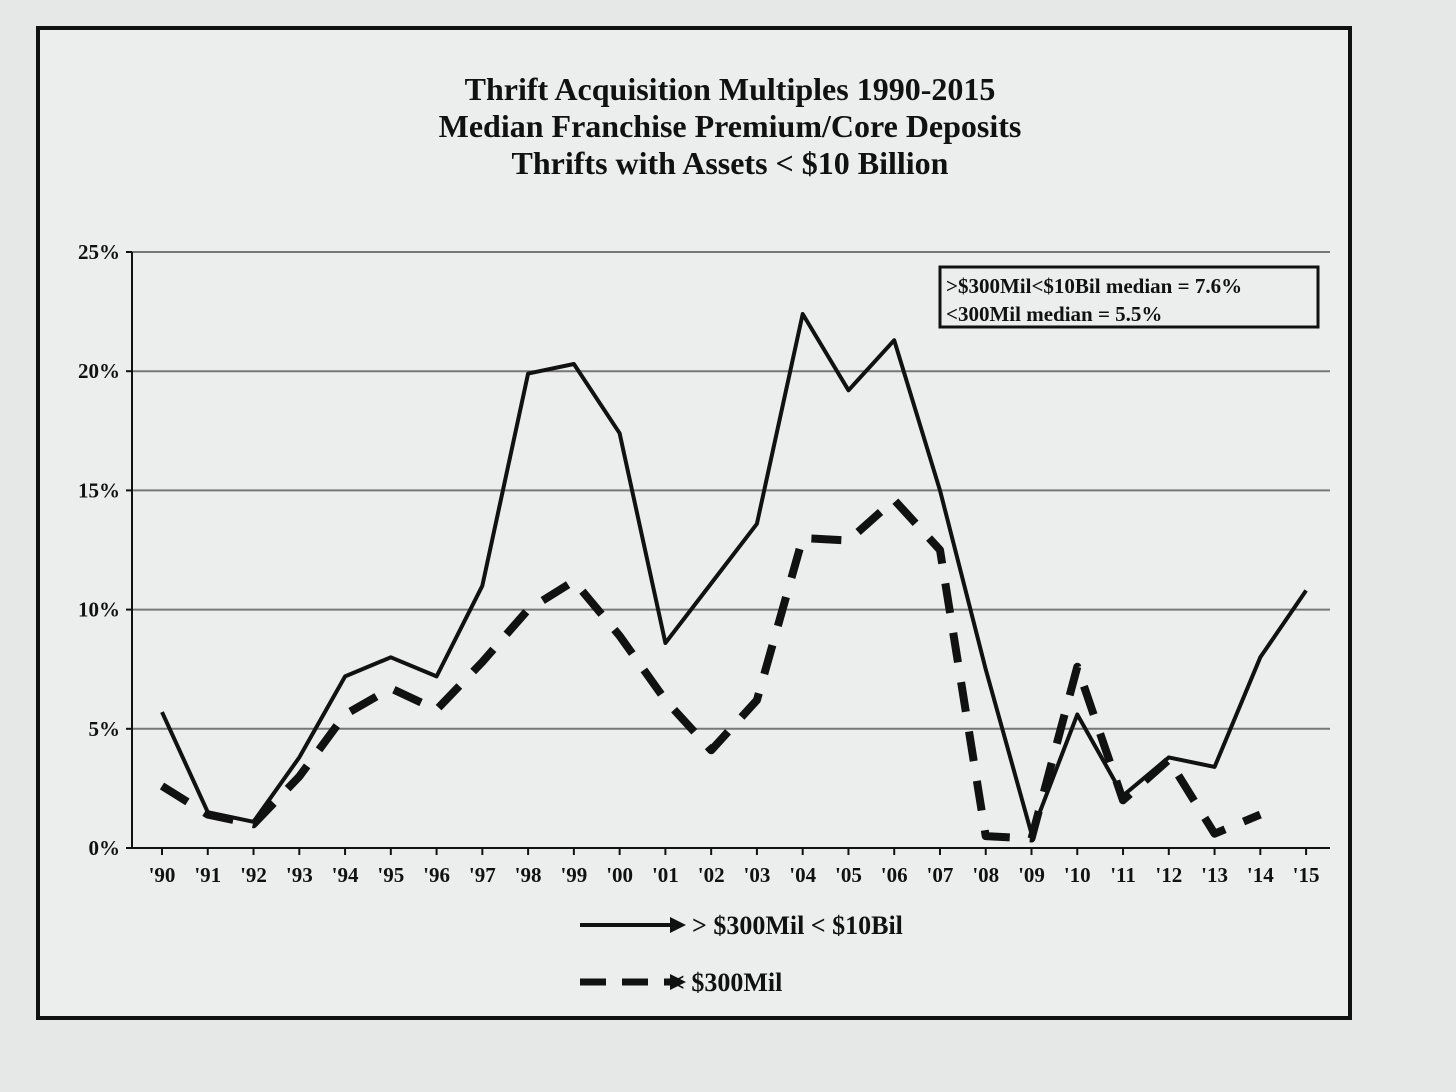 This screenshot has width=1456, height=1092. Describe the element at coordinates (1214, 875) in the screenshot. I see `x-tick-label: '13` at that location.